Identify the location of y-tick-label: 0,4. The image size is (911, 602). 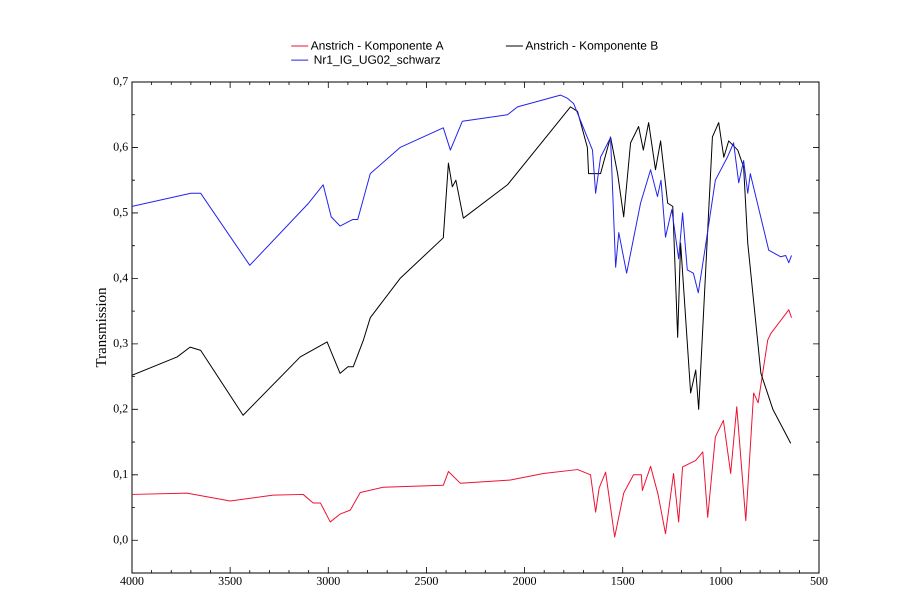
(121, 279).